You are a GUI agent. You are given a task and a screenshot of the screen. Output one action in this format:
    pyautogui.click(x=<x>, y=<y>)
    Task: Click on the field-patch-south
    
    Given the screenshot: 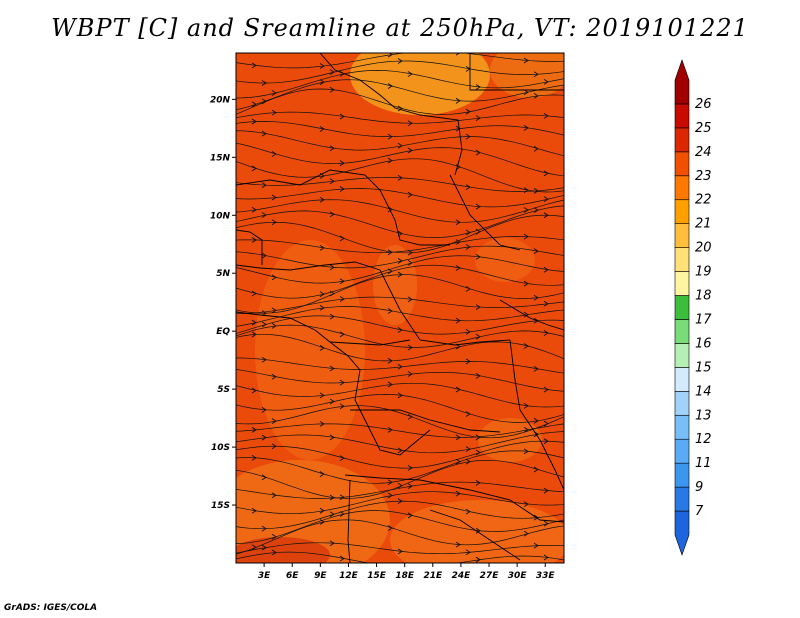 What is the action you would take?
    pyautogui.click(x=477, y=531)
    